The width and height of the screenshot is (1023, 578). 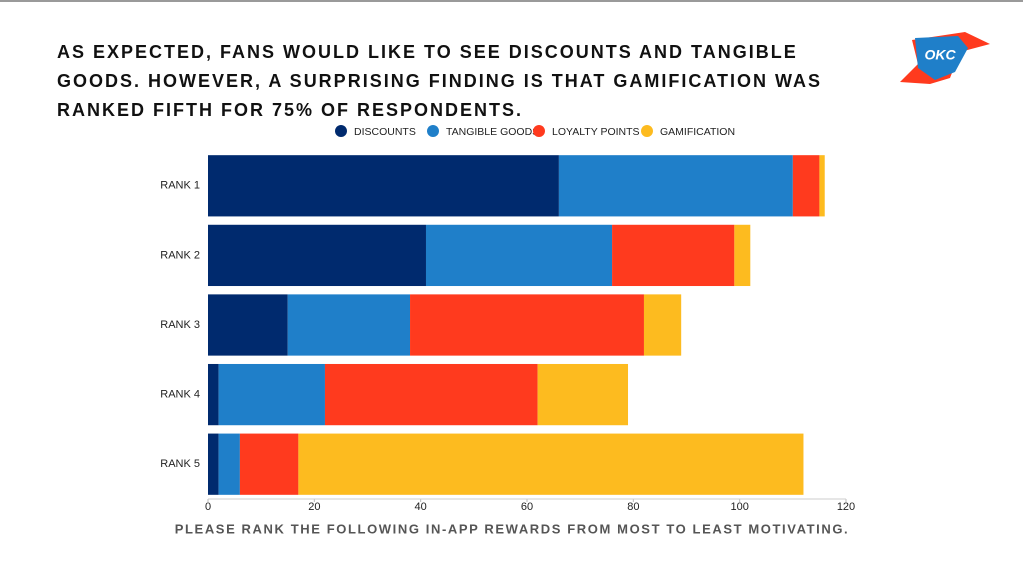 What do you see at coordinates (492, 132) in the screenshot?
I see `legend-label: TANGIBLE GOODS` at bounding box center [492, 132].